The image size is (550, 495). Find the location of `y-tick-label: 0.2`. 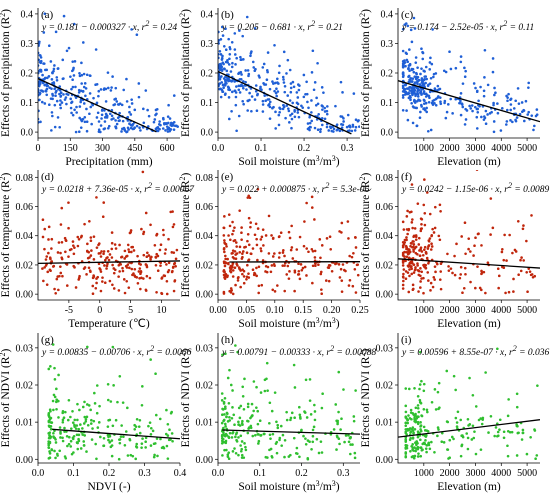

y-tick-label: 0.2 is located at coordinates (207, 74).